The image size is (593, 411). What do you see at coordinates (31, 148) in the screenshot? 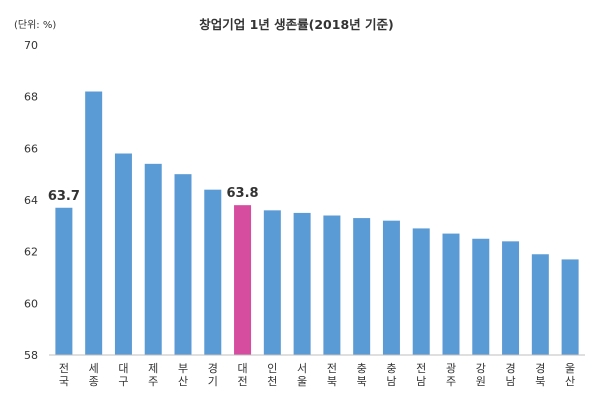
I see `y-tick-label: 66` at bounding box center [31, 148].